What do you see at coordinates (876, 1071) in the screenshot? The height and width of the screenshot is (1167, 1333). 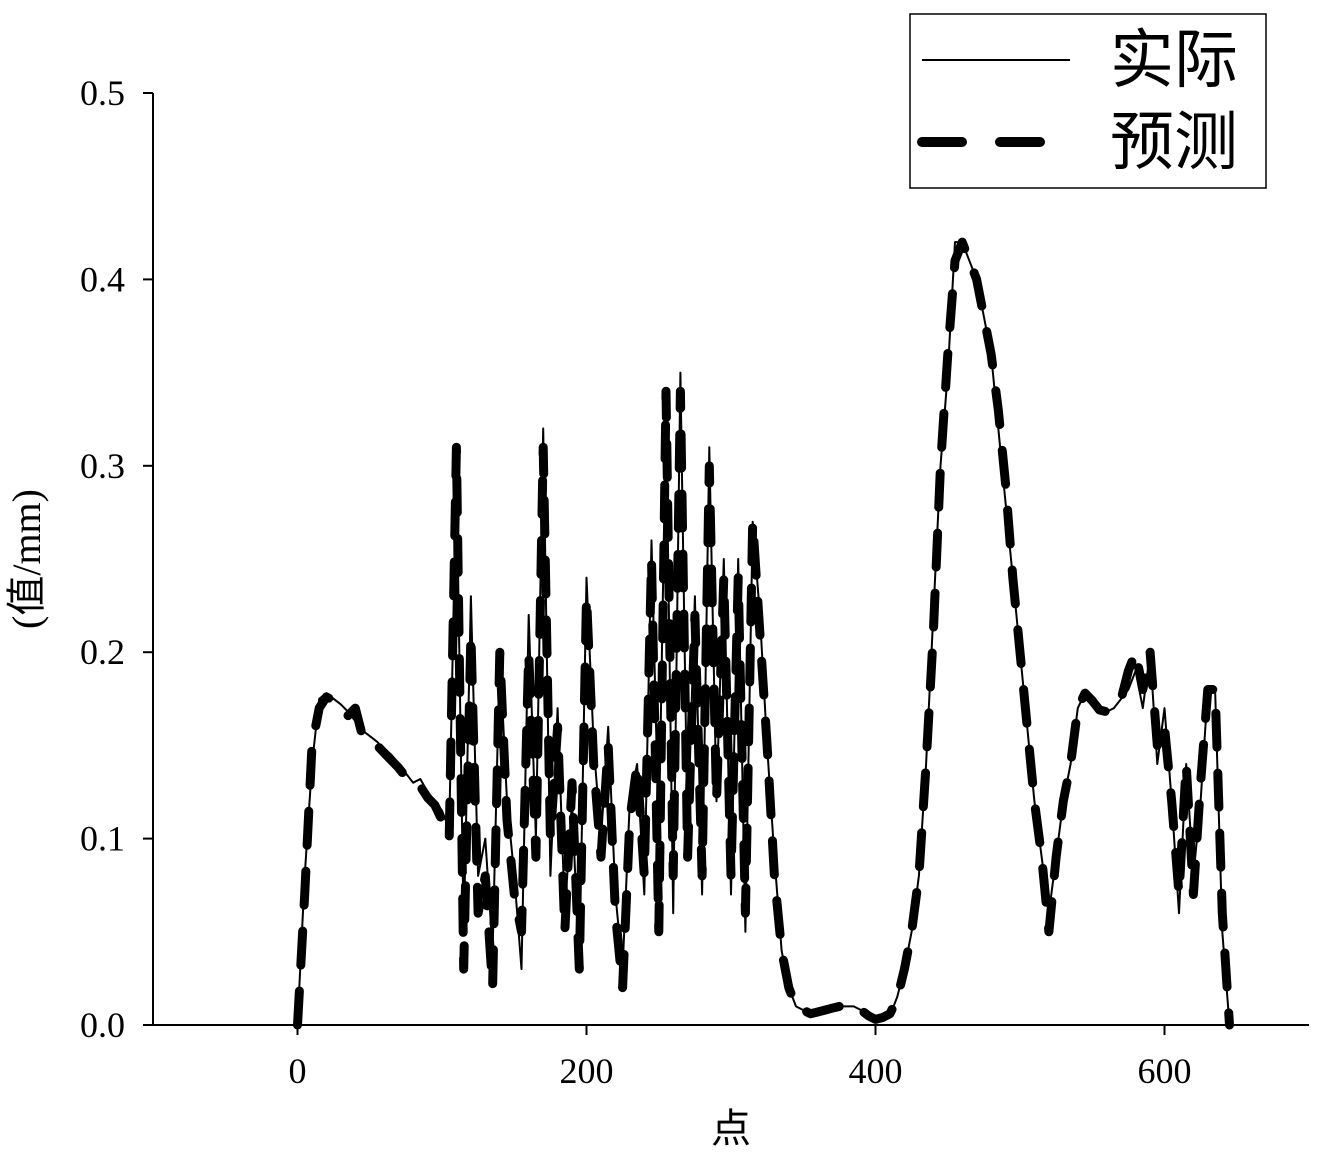 I see `x-tick-label: 400` at bounding box center [876, 1071].